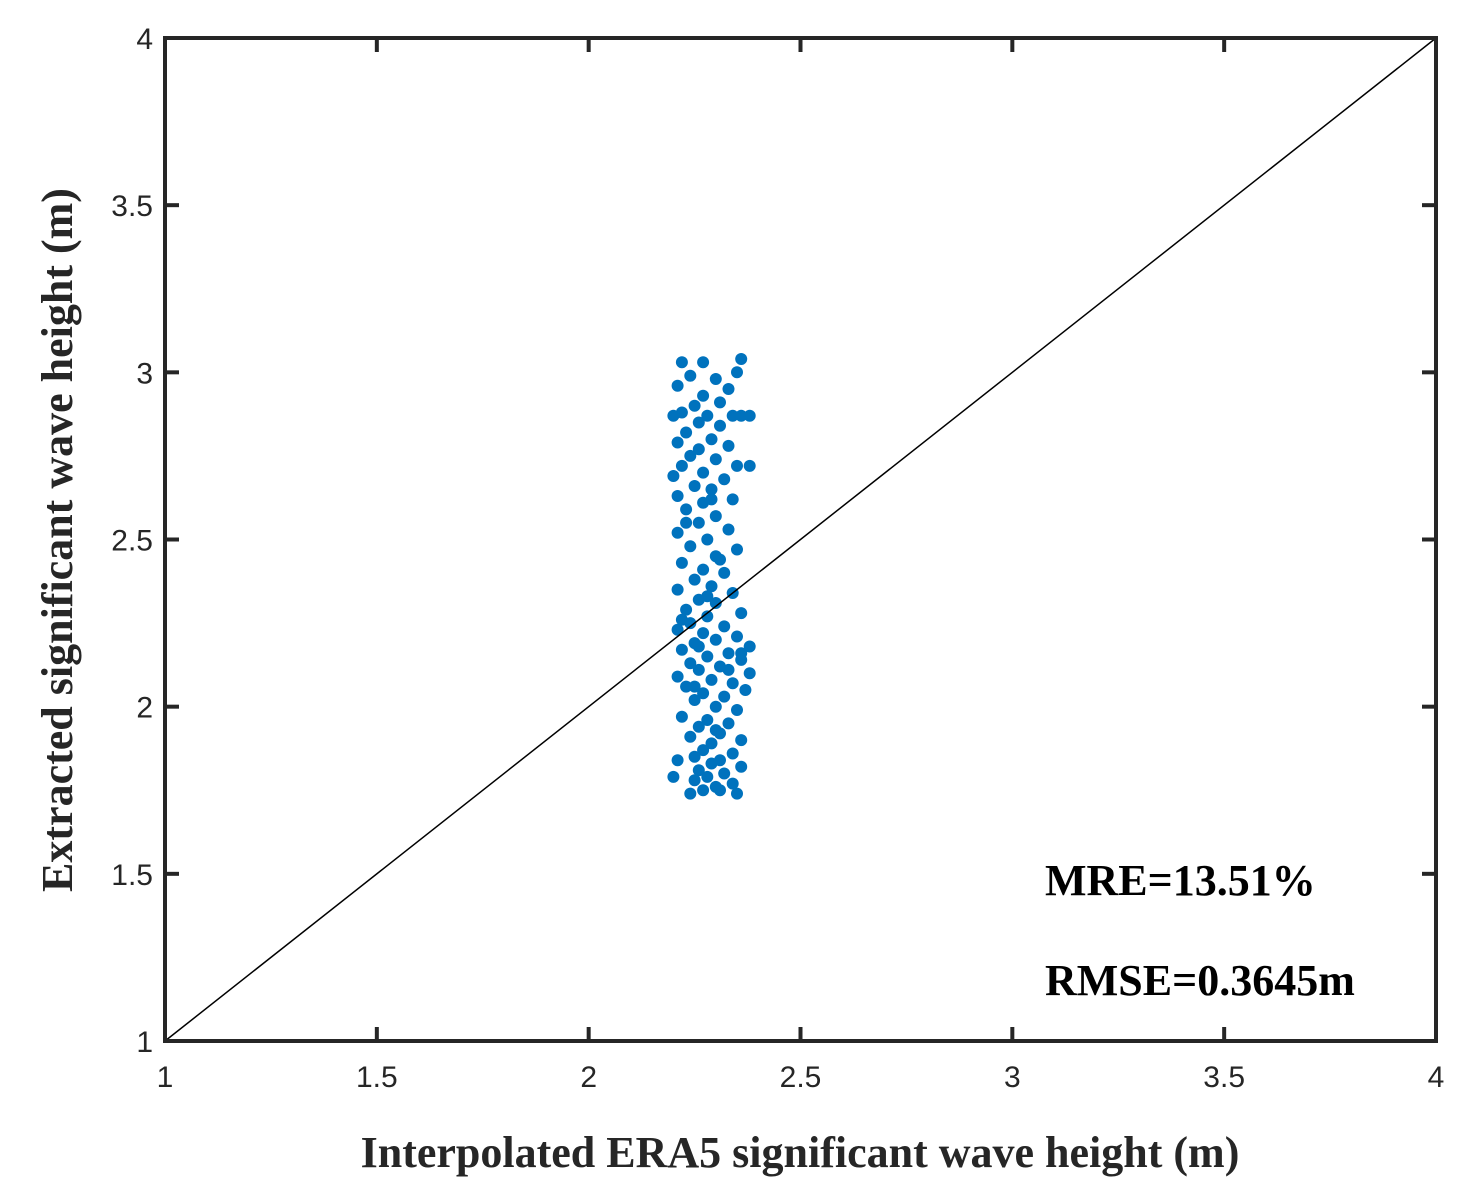 Image resolution: width=1469 pixels, height=1202 pixels. I want to click on x-tick-labels: 1 1.5 2 2.5 3 3.5 4, so click(801, 1077).